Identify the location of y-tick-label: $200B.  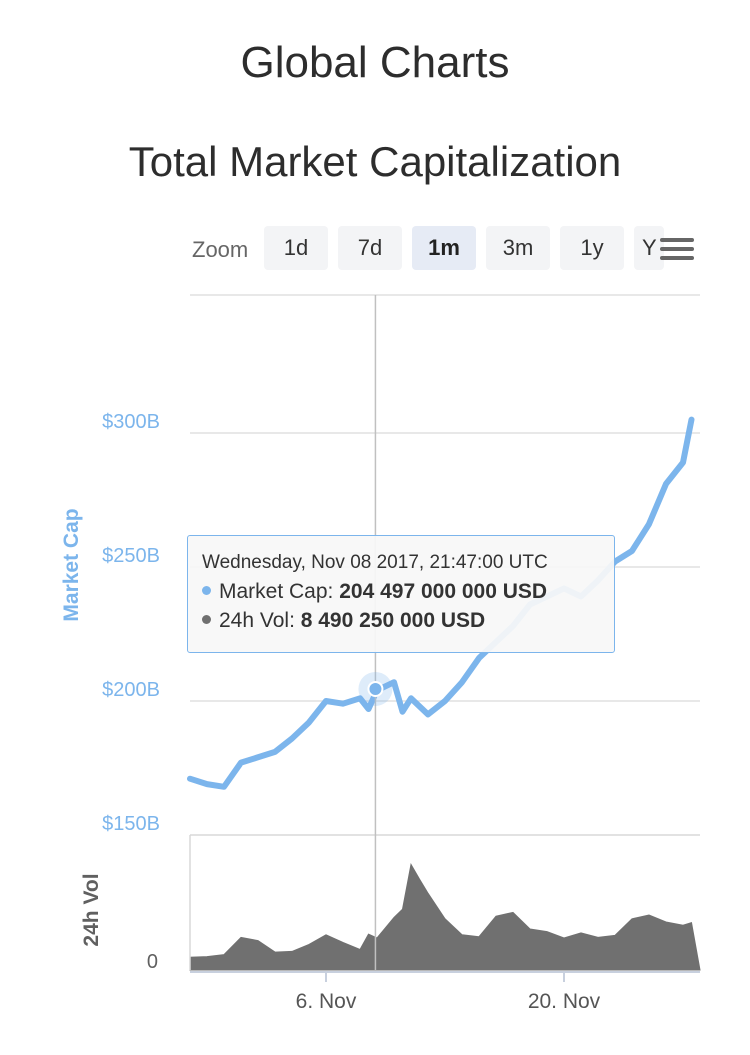
(131, 690).